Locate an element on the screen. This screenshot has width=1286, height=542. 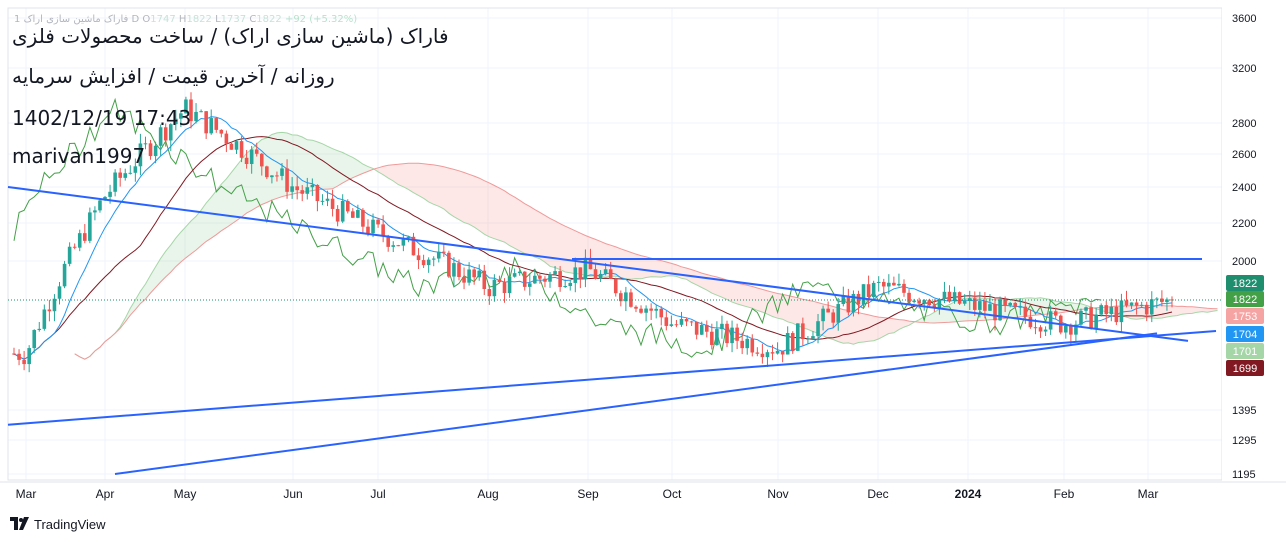
price-tick-label: 2200 is located at coordinates (1244, 224).